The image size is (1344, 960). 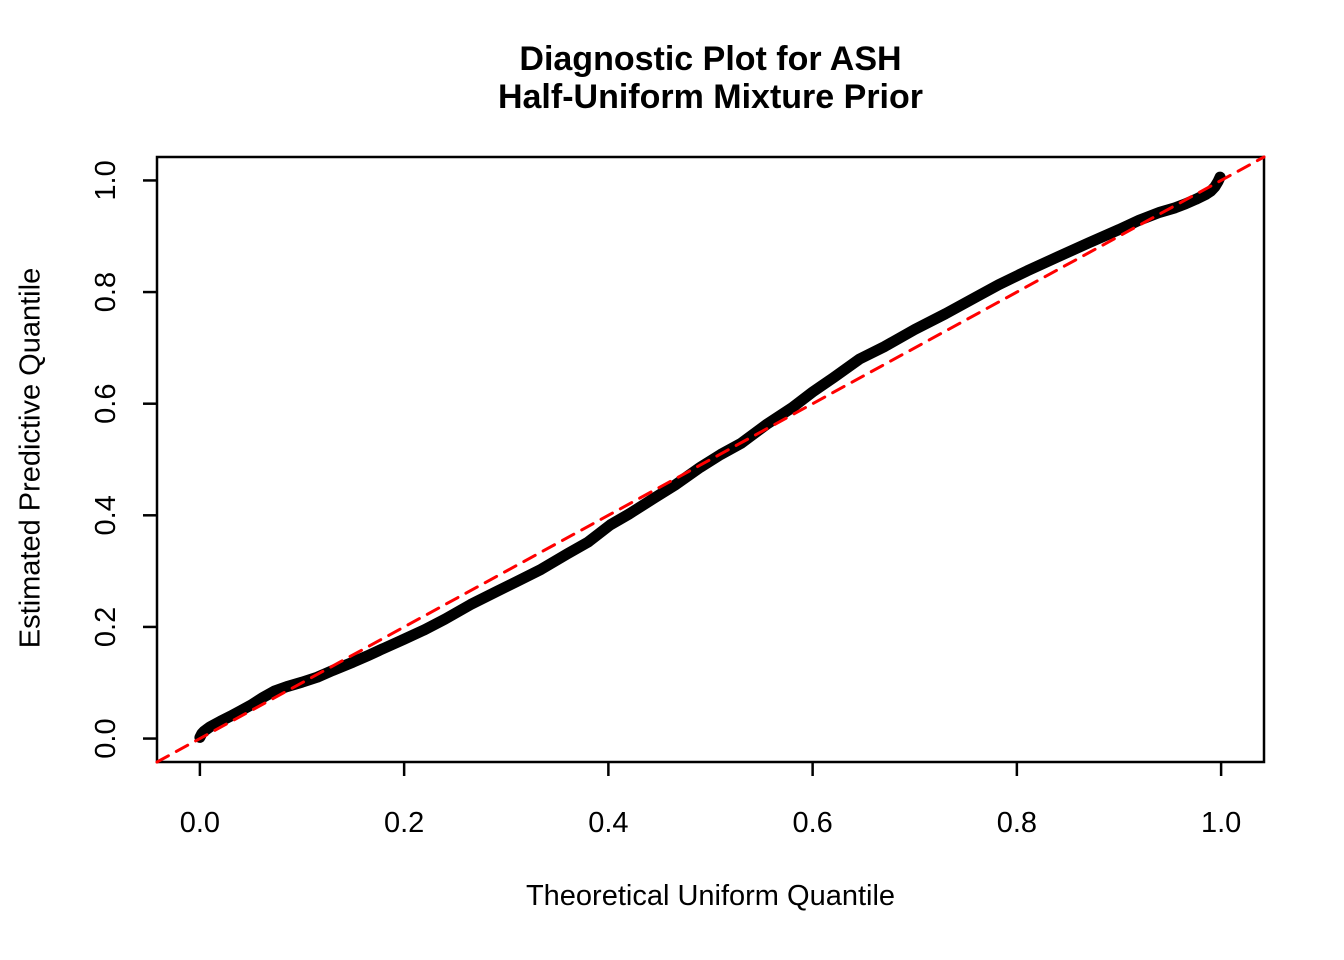 What do you see at coordinates (200, 823) in the screenshot?
I see `x-axis-tick-label: 0.0` at bounding box center [200, 823].